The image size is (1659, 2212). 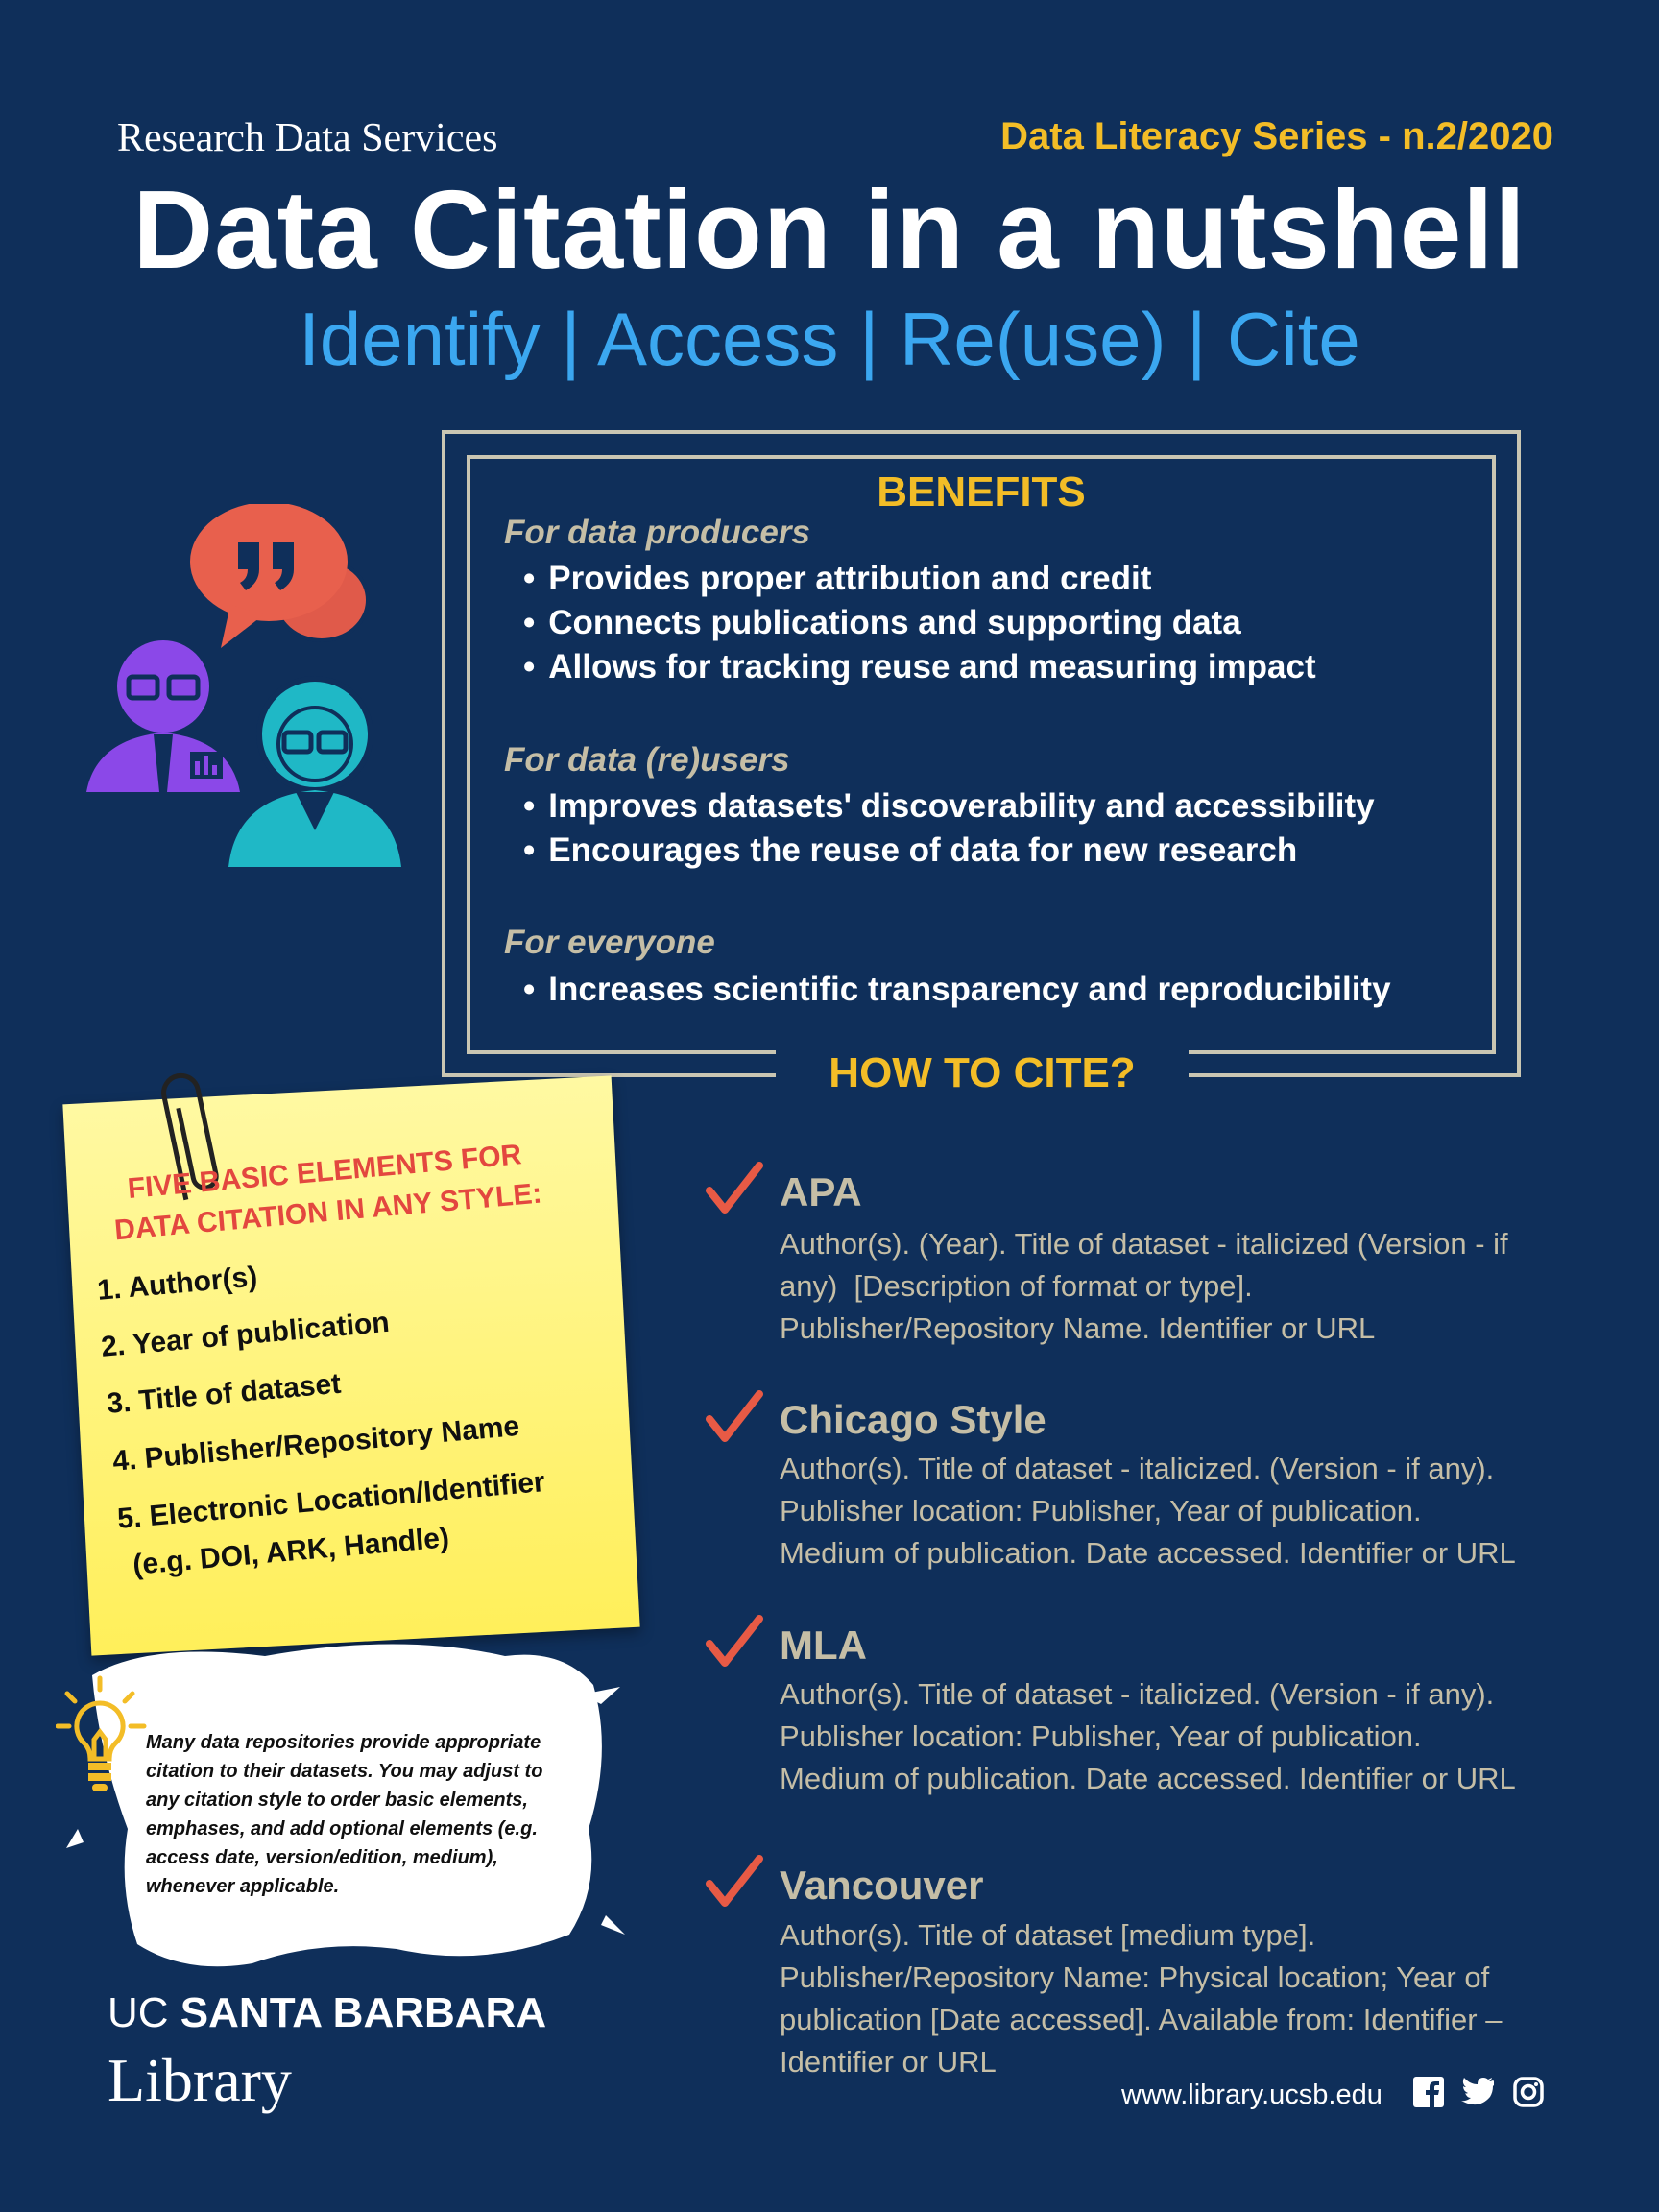 What do you see at coordinates (101, 1733) in the screenshot?
I see `lightbulb-icon` at bounding box center [101, 1733].